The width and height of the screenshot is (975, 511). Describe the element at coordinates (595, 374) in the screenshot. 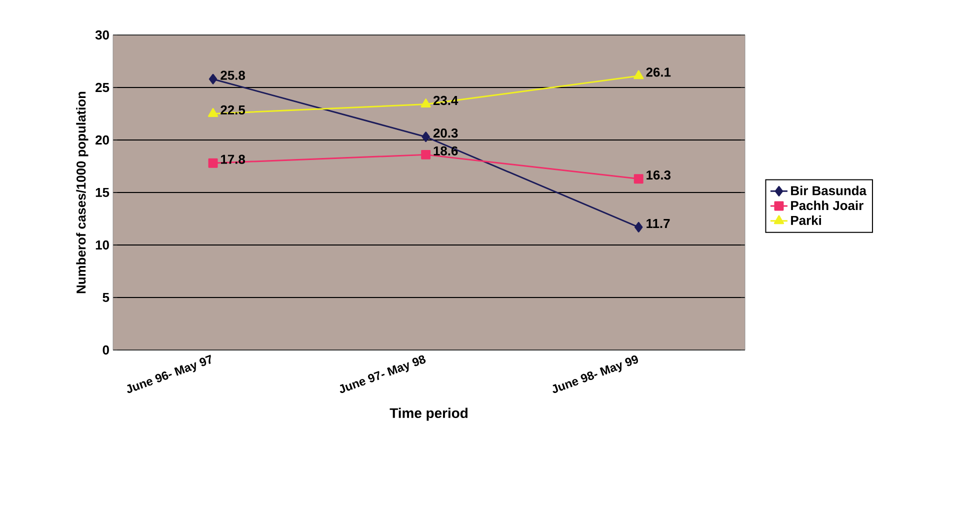

I see `x-tick-label: June 98- May 99` at that location.